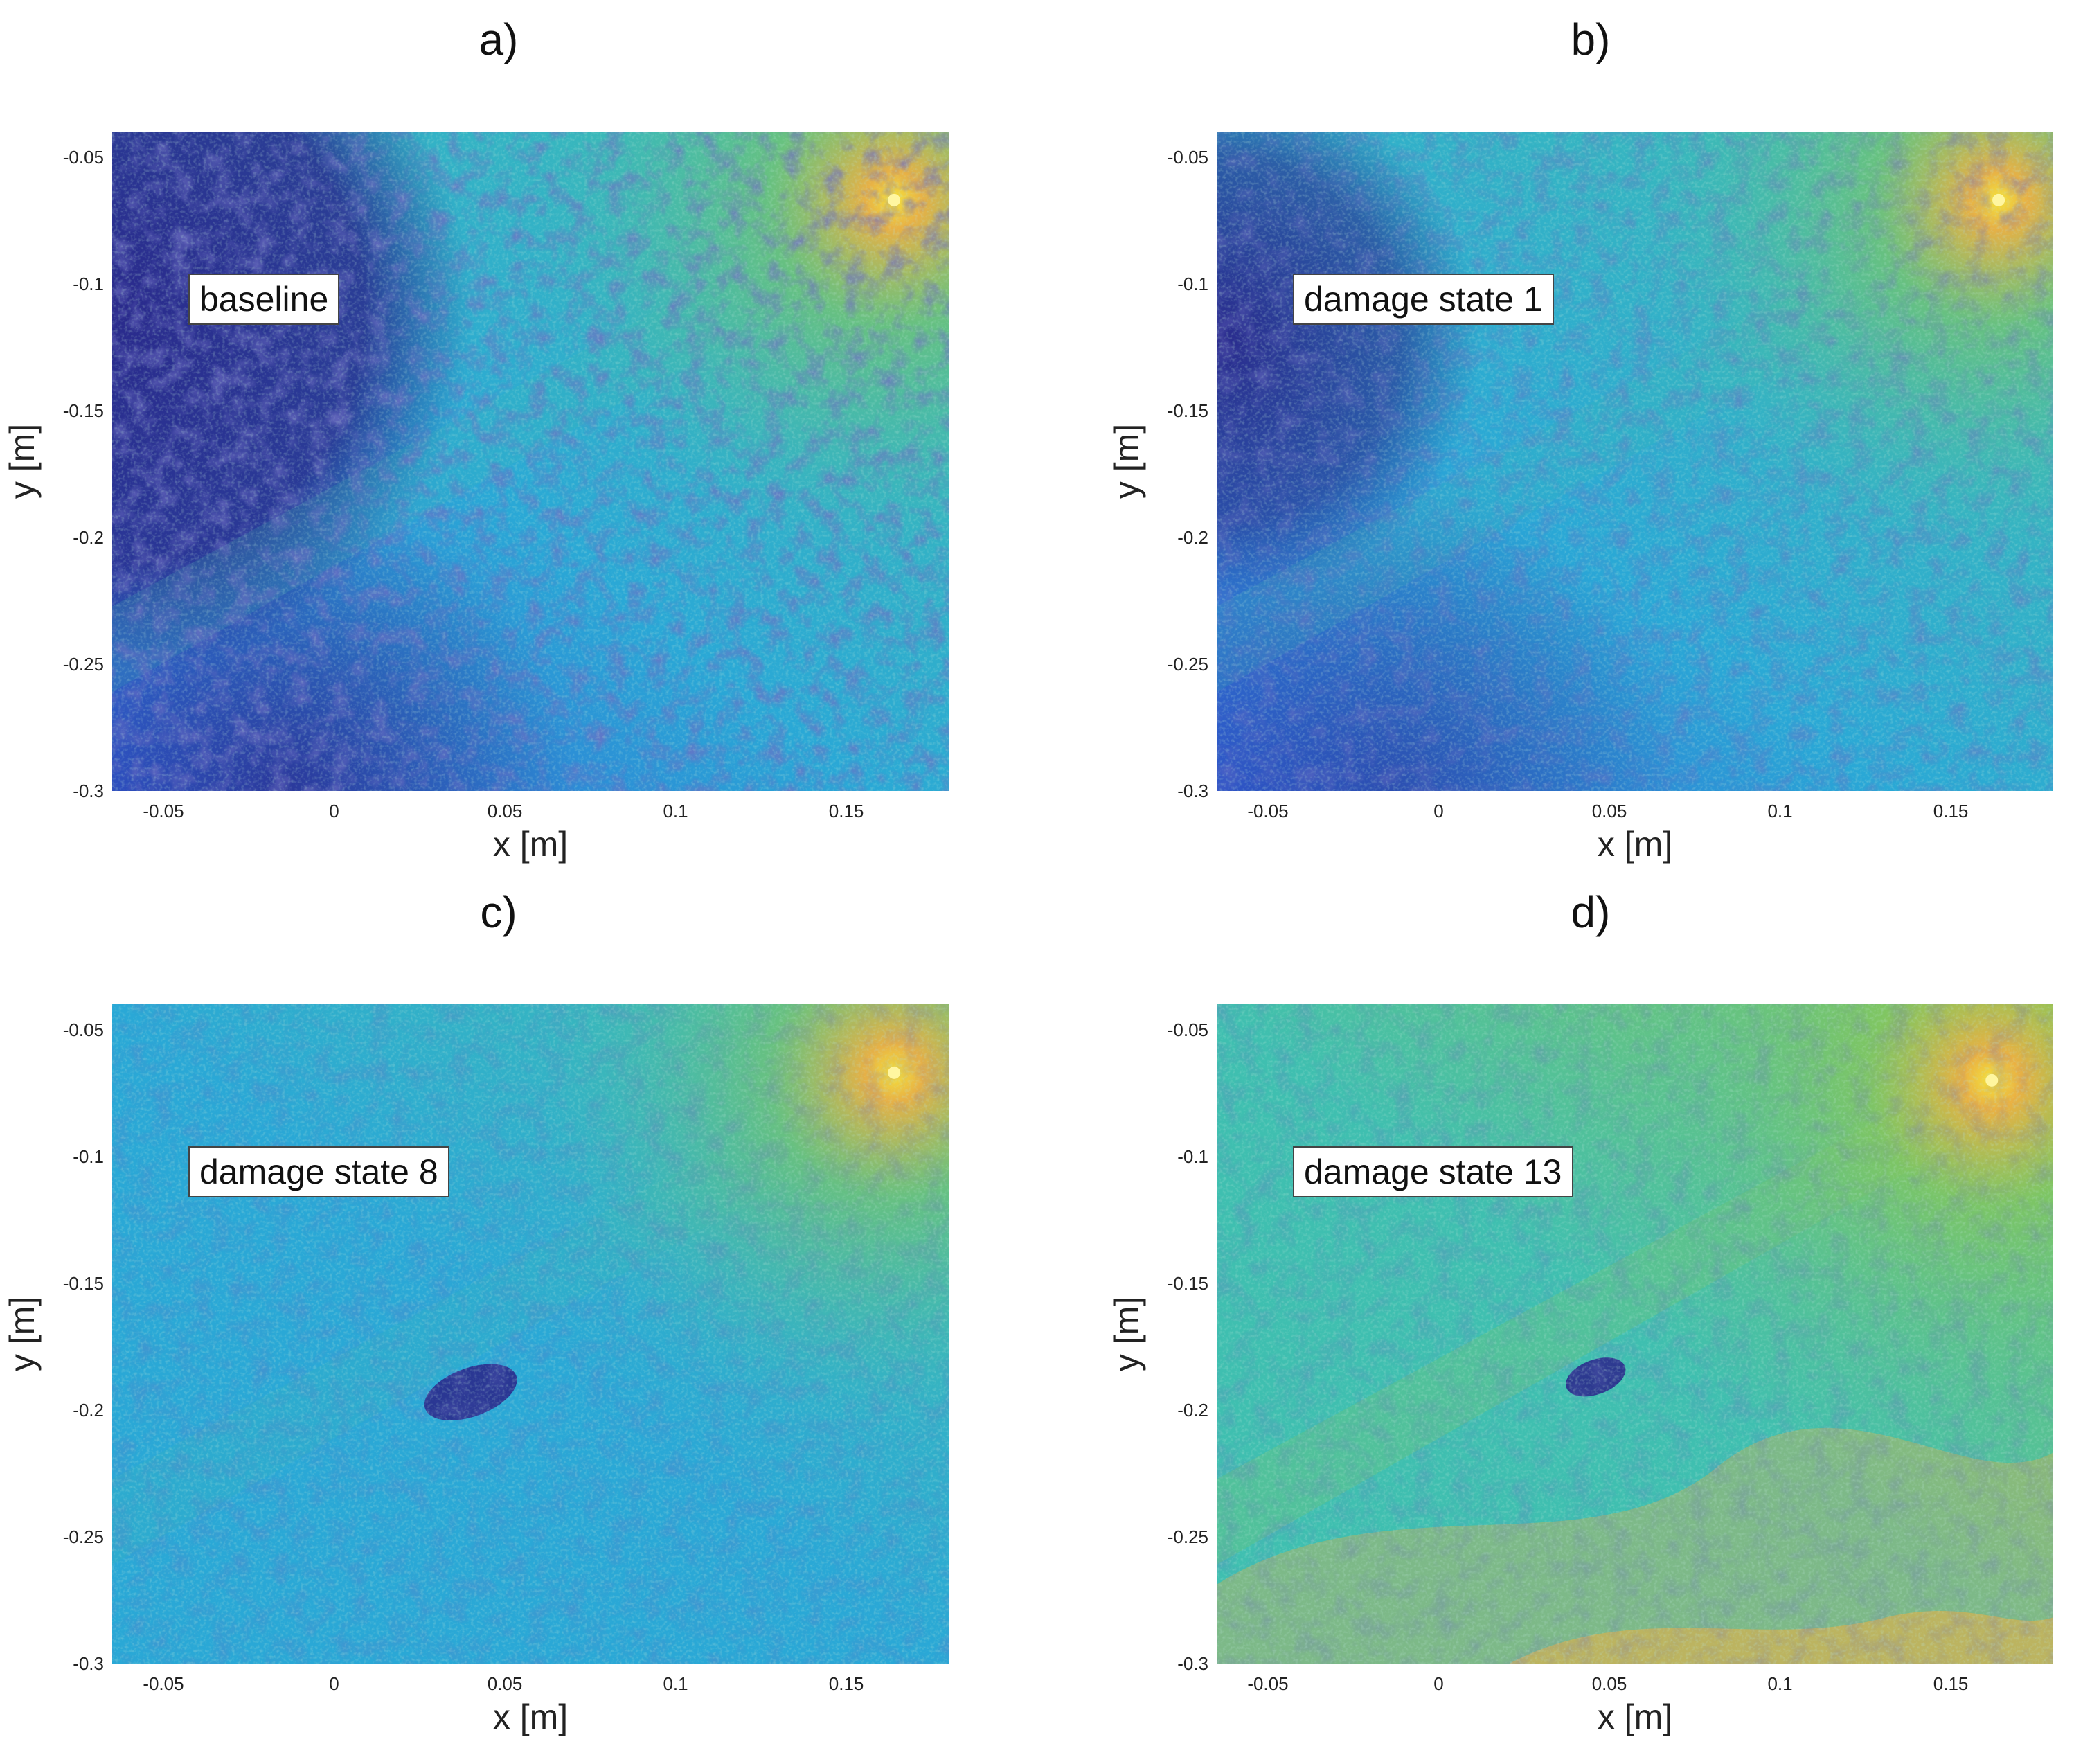  Describe the element at coordinates (1433, 1171) in the screenshot. I see `annotation-label: damage state 13` at that location.